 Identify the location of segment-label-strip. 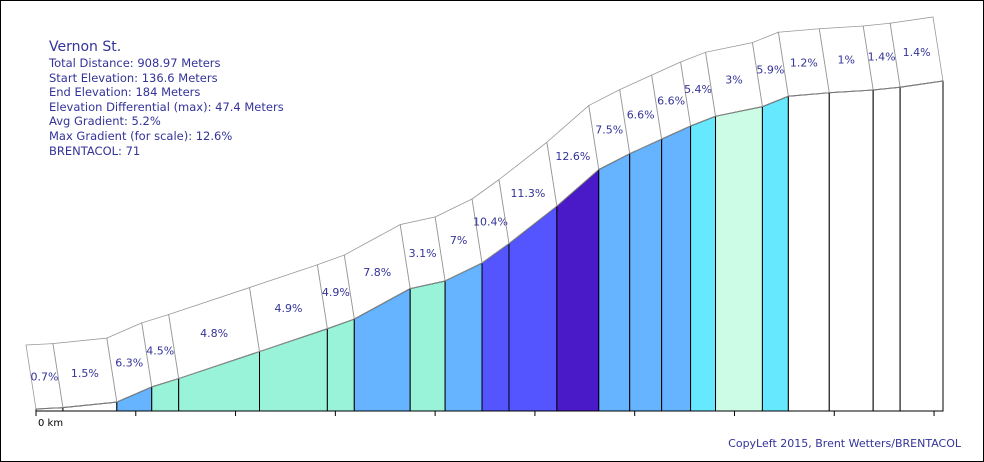
(916, 52).